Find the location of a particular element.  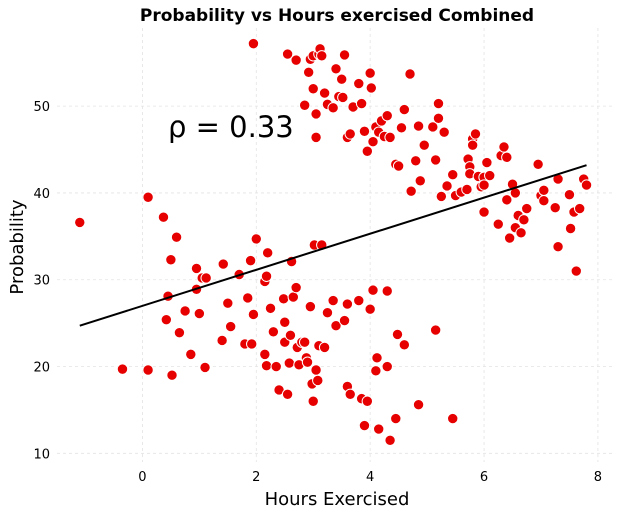

y-tick-label: 50 is located at coordinates (41, 107).